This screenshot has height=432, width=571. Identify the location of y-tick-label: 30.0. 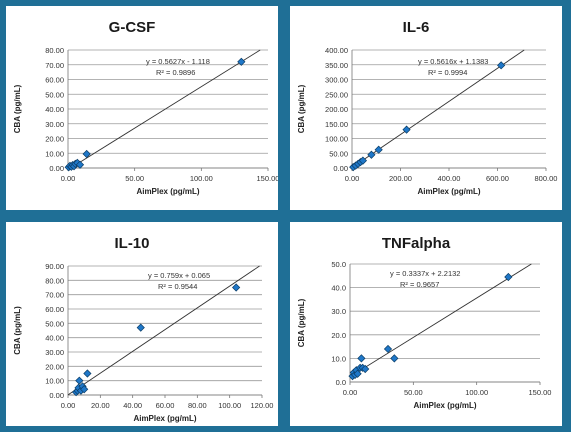
(338, 311).